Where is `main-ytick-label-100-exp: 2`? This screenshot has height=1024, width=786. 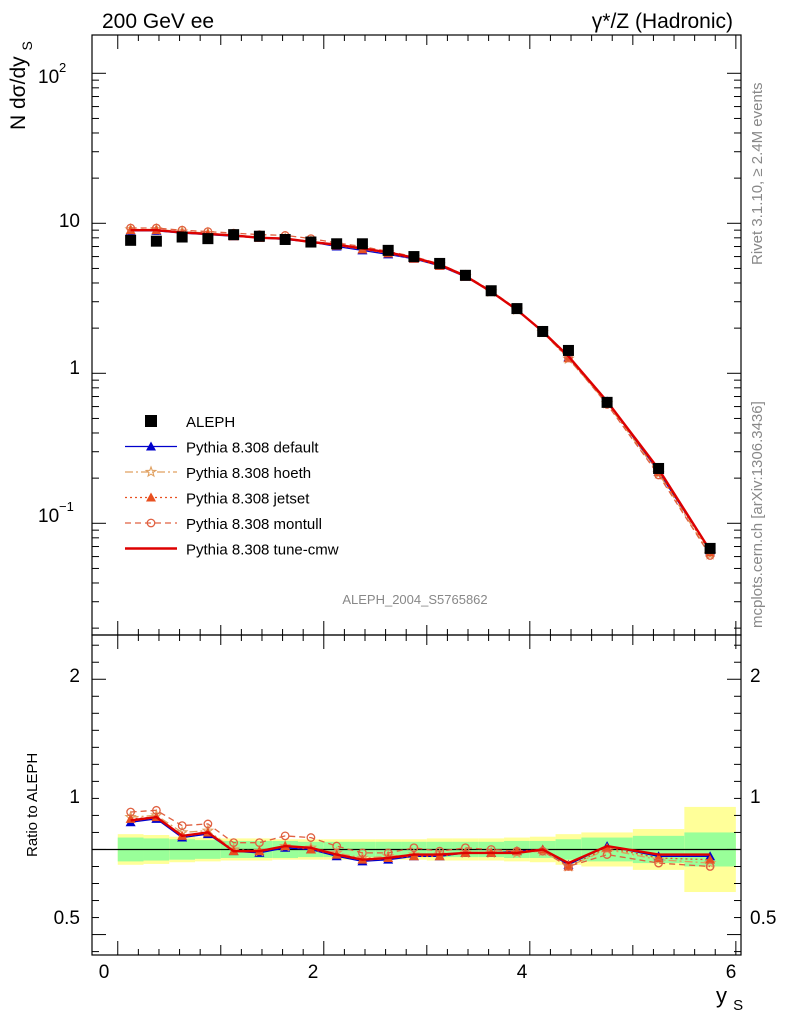 main-ytick-label-100-exp: 2 is located at coordinates (62, 67).